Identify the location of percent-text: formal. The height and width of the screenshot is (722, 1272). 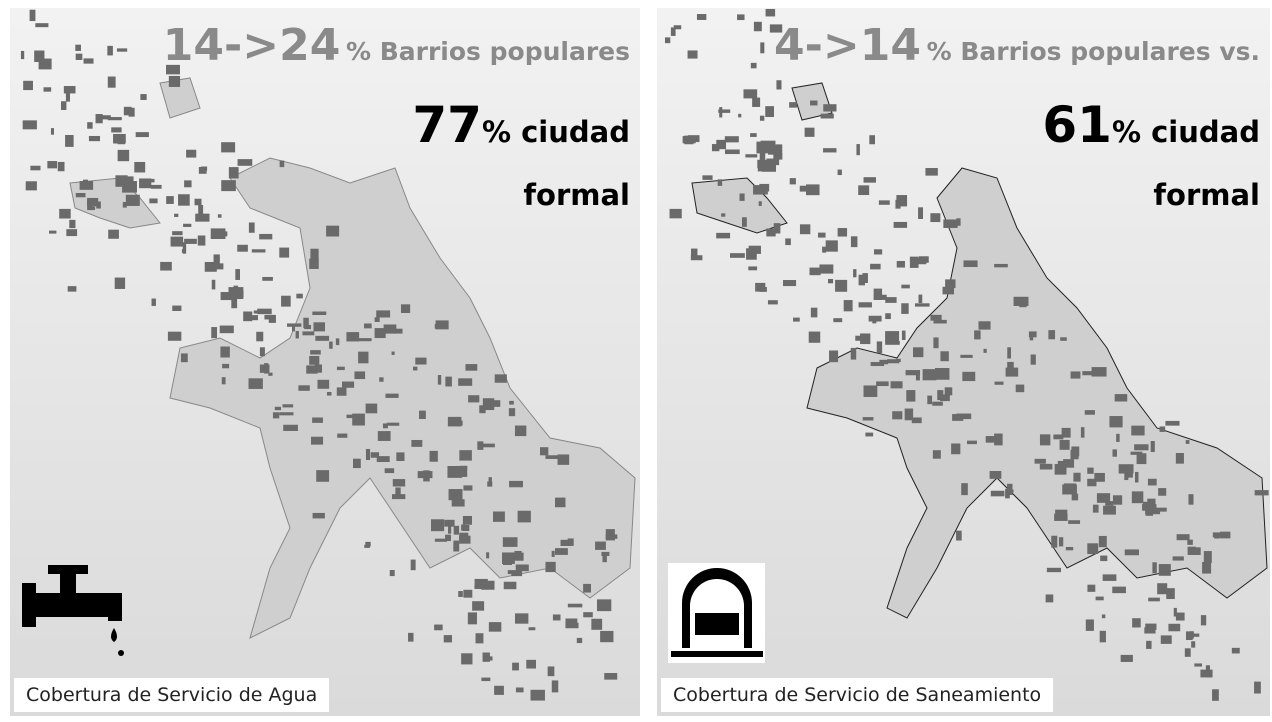
(1206, 195).